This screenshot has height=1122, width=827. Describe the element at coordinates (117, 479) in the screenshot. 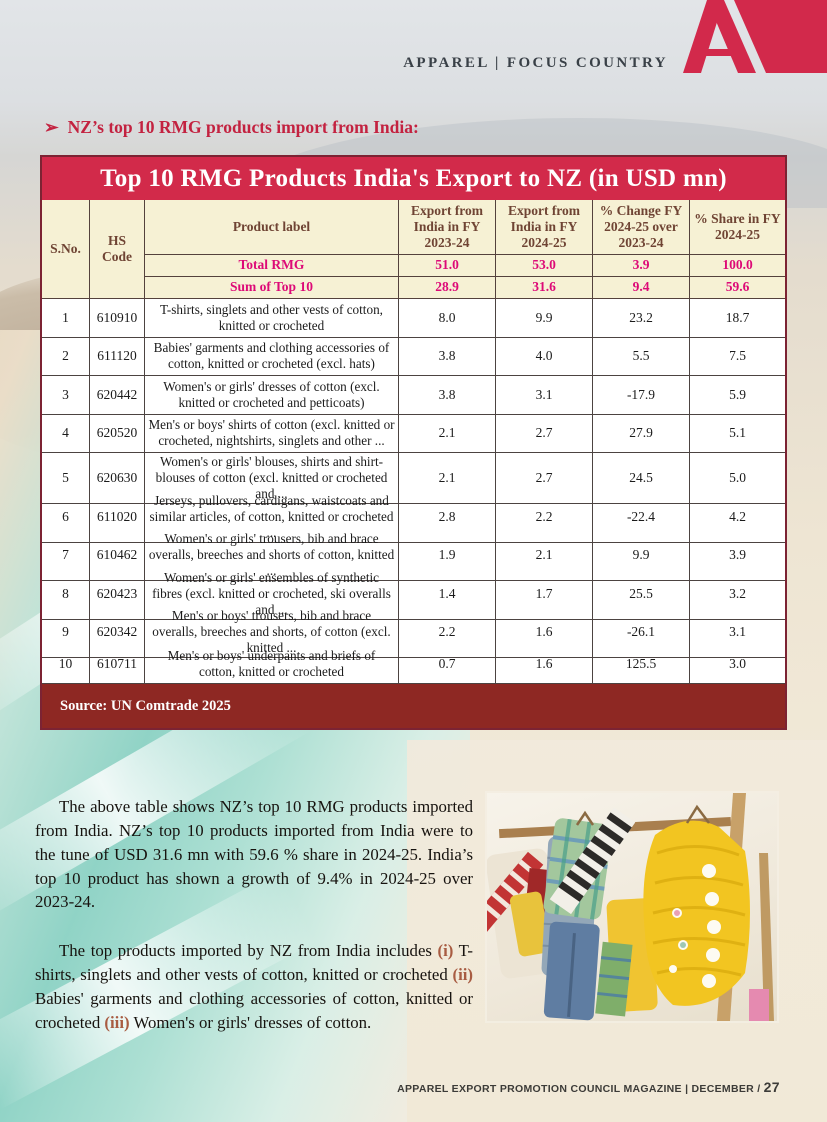

I see `hs-code-cell: 620630` at that location.